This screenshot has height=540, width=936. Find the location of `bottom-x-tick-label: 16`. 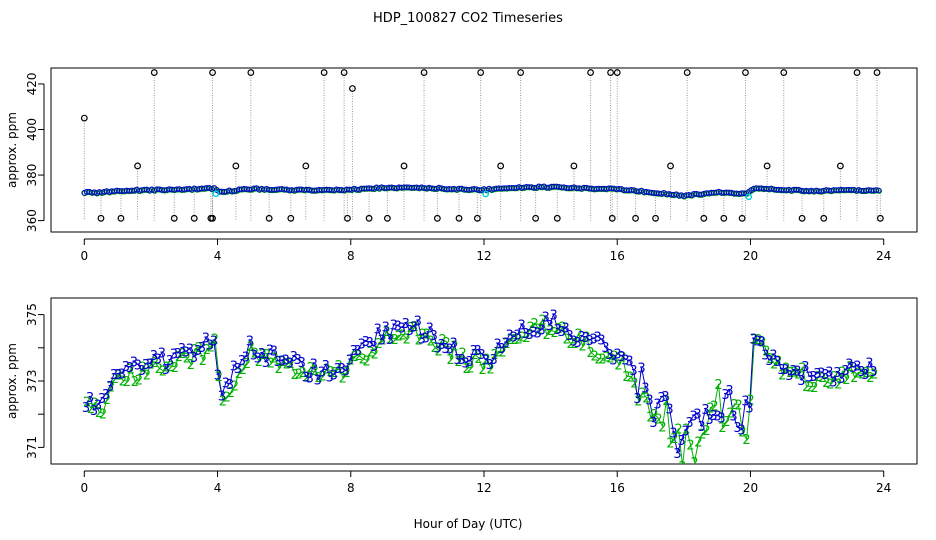

bottom-x-tick-label: 16 is located at coordinates (617, 488).